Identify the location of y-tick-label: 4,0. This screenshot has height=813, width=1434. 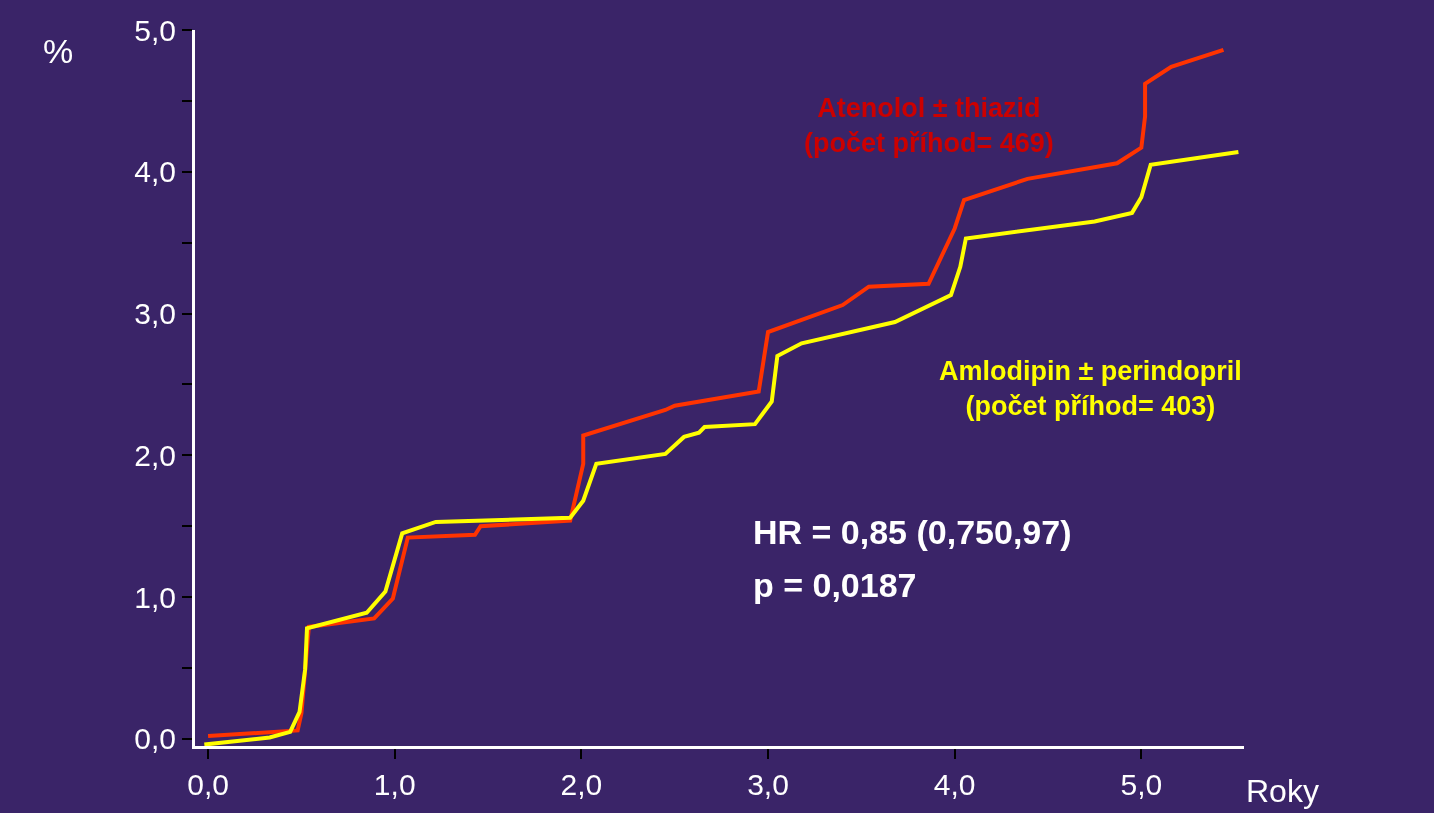
(155, 172).